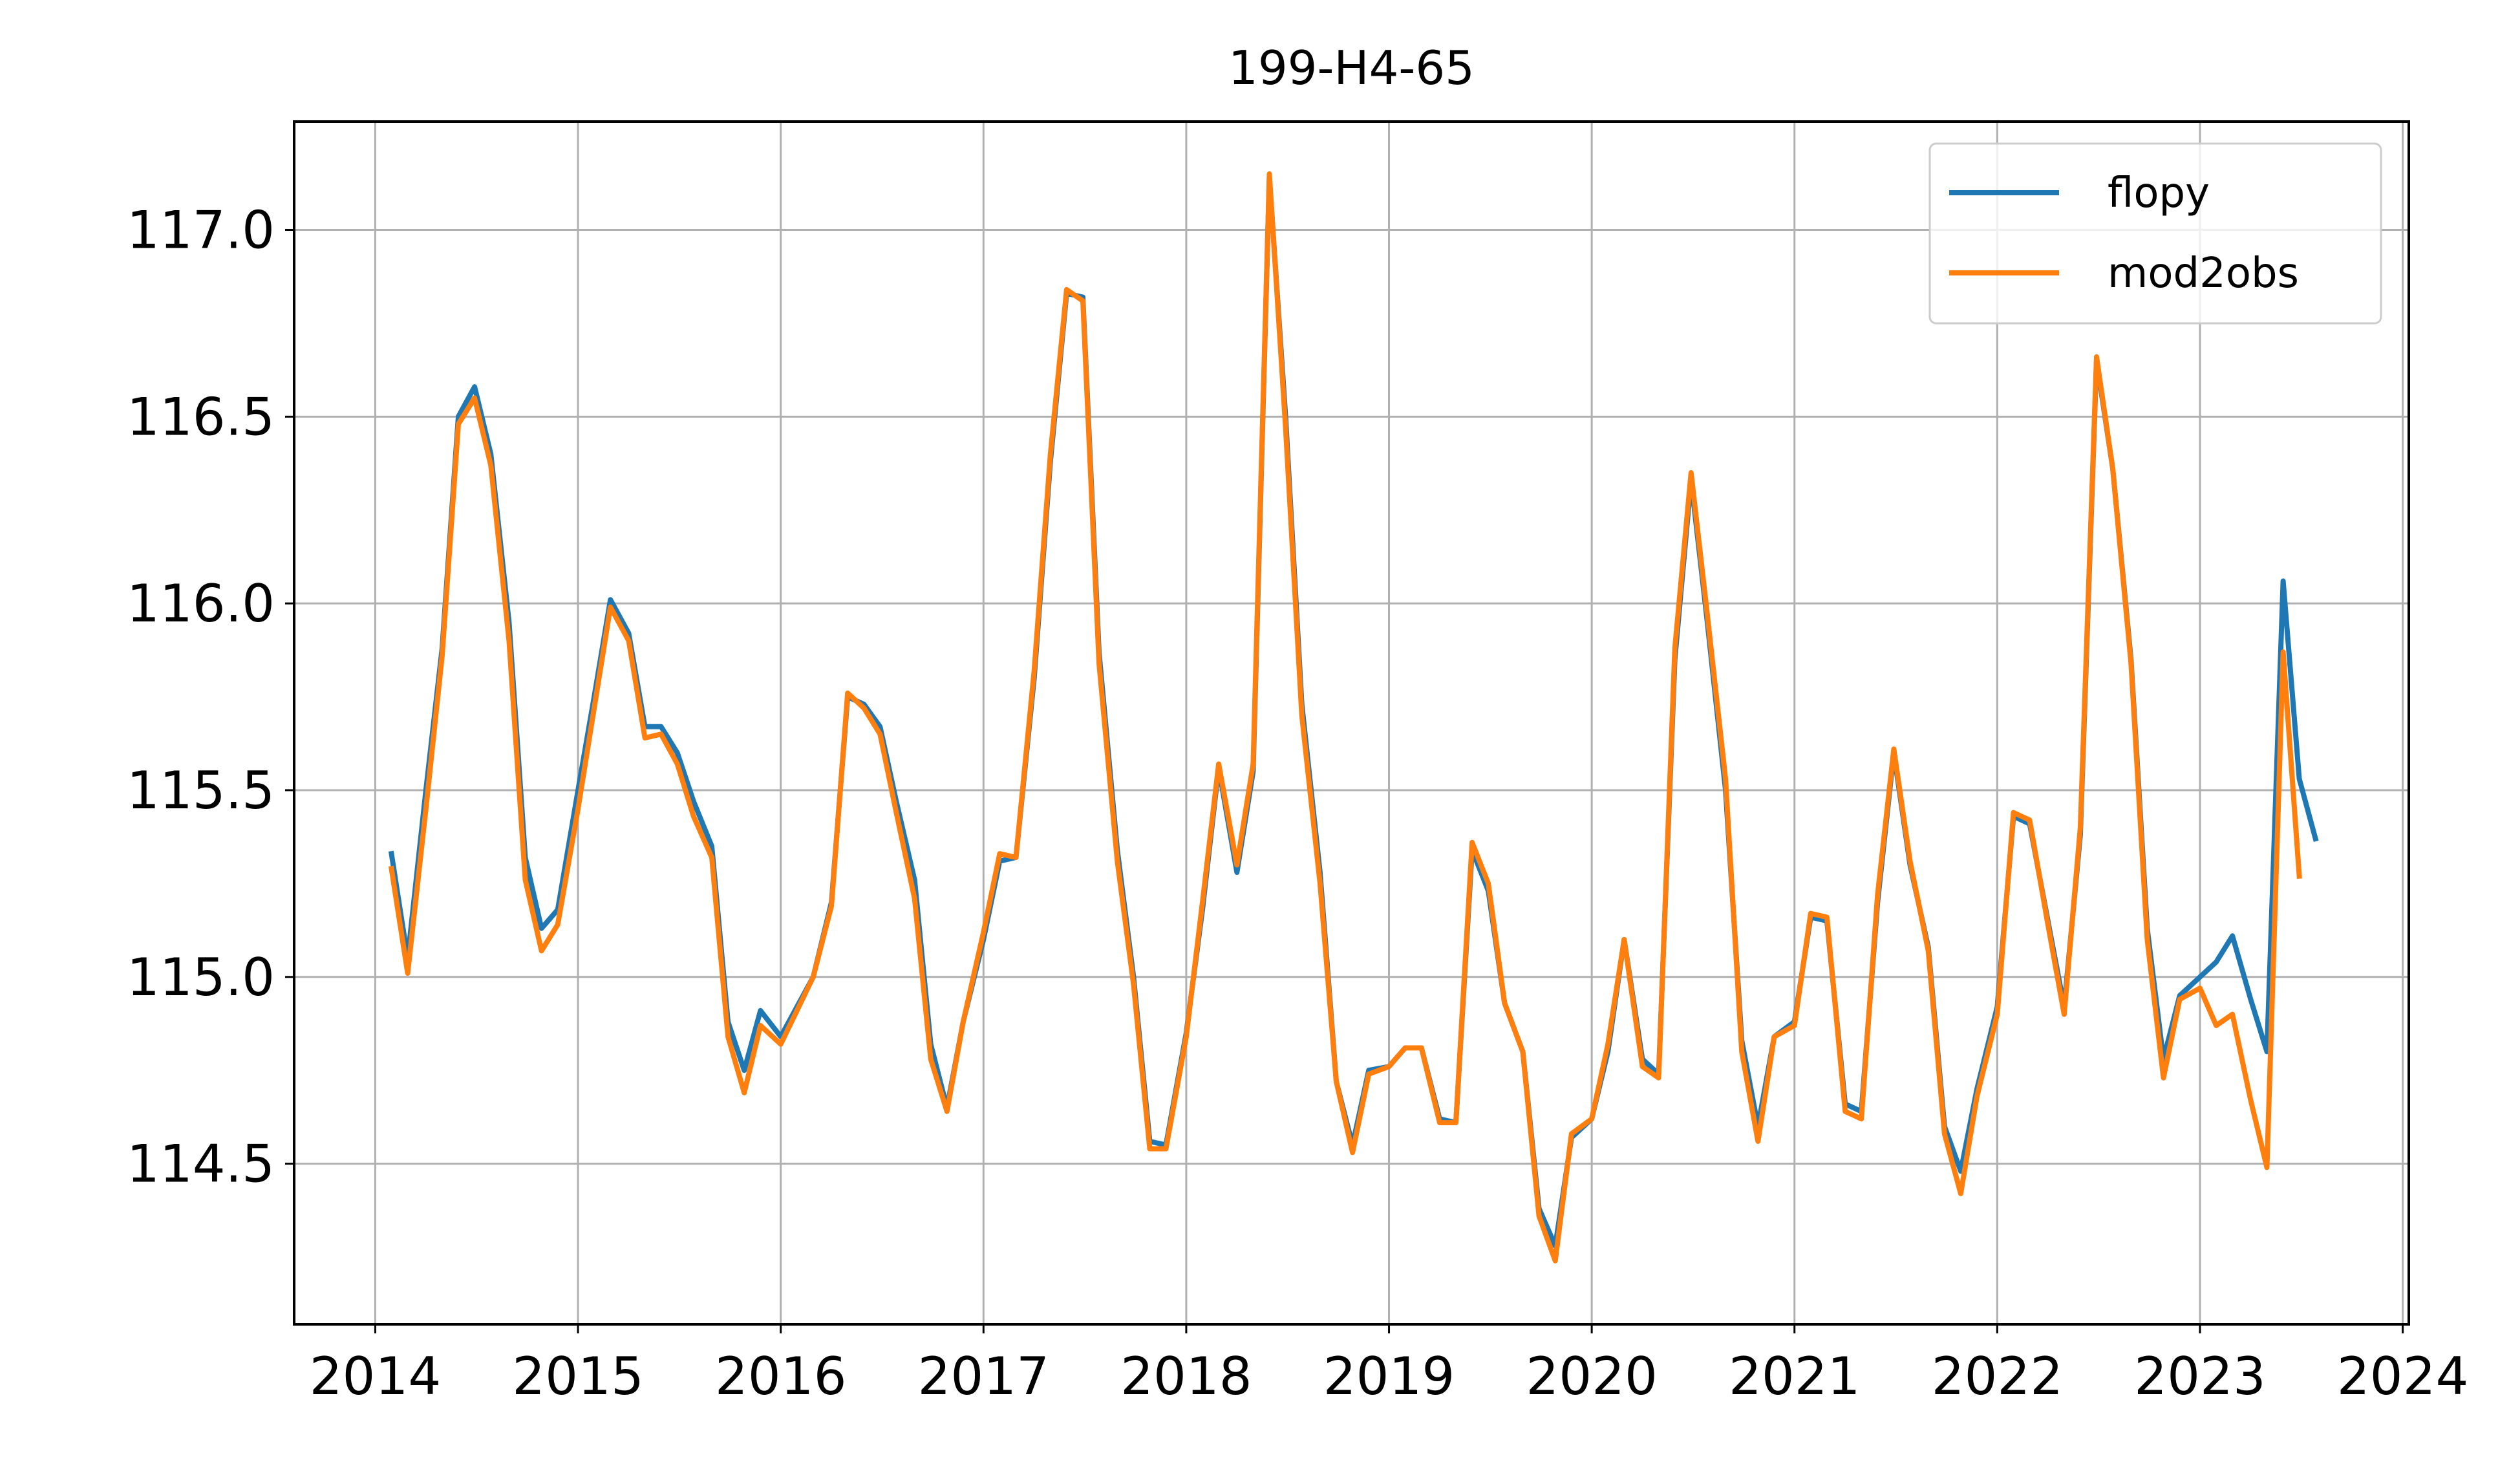 The image size is (2520, 1464). I want to click on x-tick-label: 2018, so click(1186, 1376).